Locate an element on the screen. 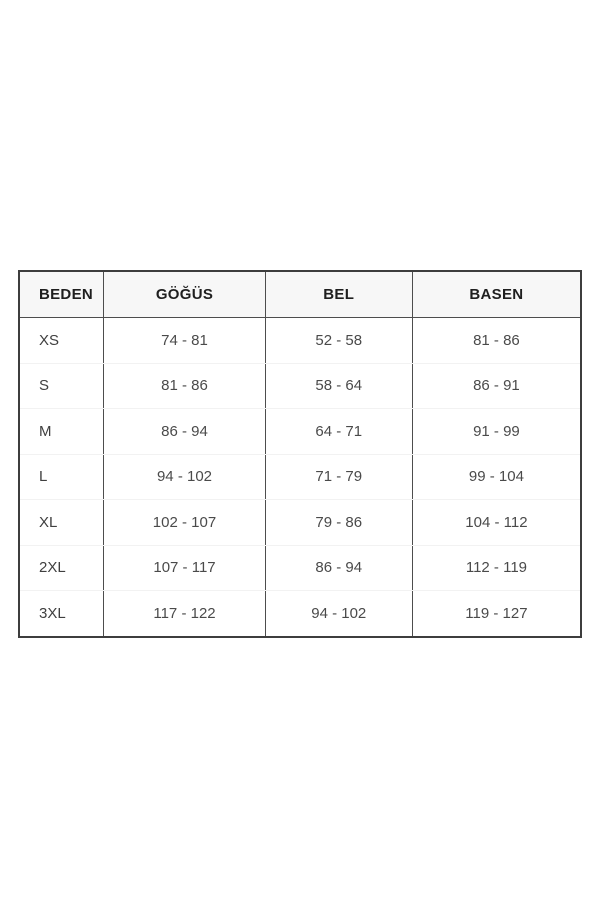 The image size is (600, 900). size-cell: M is located at coordinates (62, 431).